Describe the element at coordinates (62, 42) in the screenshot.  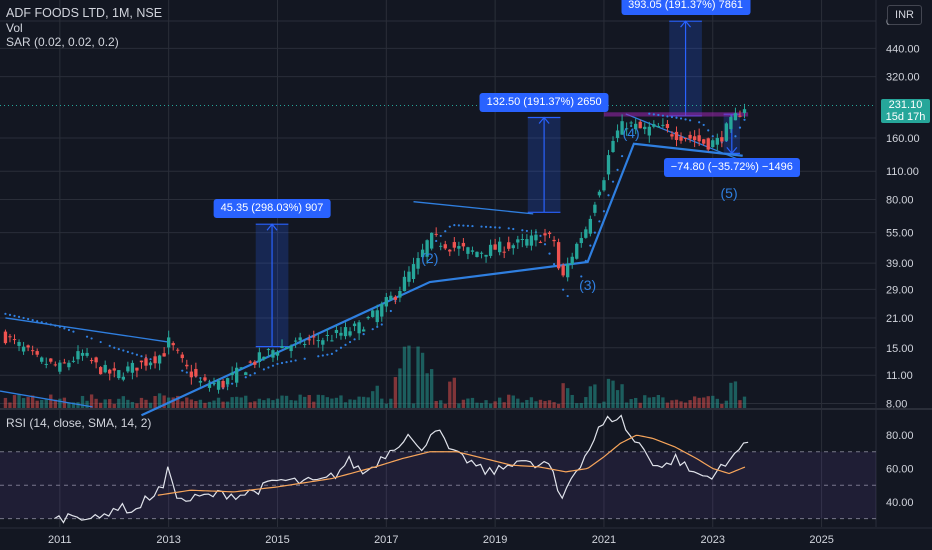
I see `sar-legend: SAR (0.02, 0.02, 0.2)` at that location.